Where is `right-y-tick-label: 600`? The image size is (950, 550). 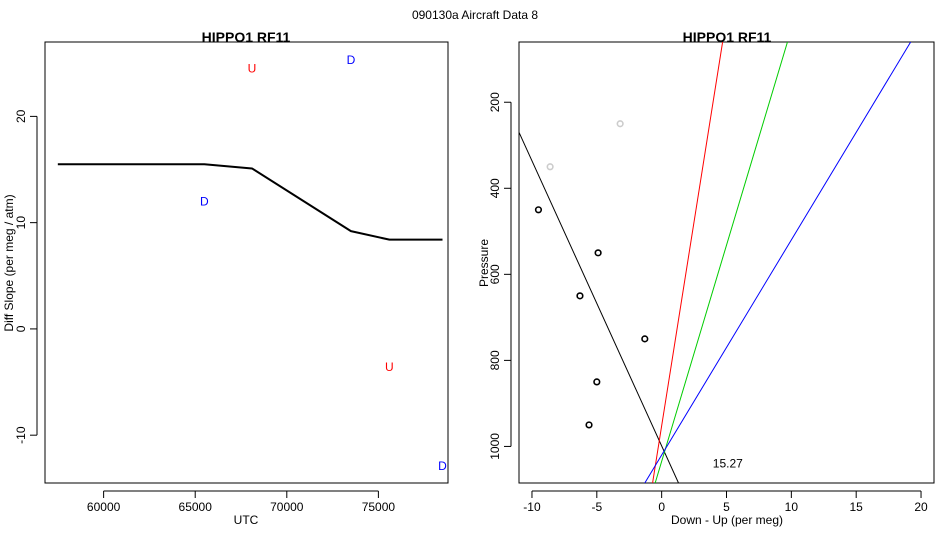 right-y-tick-label: 600 is located at coordinates (495, 274).